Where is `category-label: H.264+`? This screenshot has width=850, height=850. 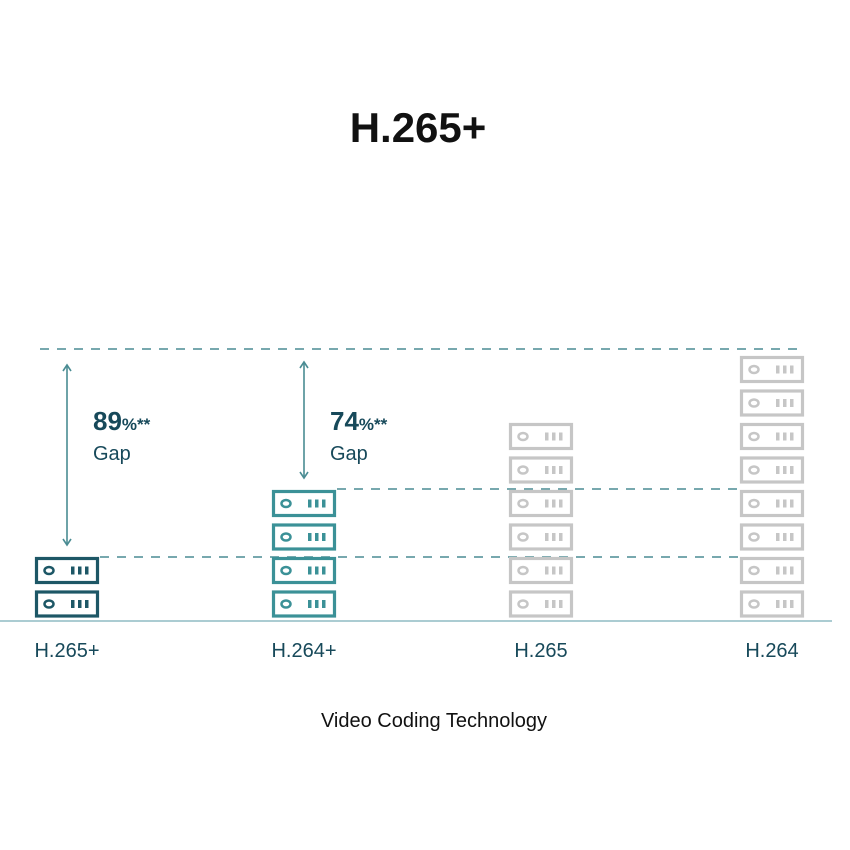 category-label: H.264+ is located at coordinates (303, 651).